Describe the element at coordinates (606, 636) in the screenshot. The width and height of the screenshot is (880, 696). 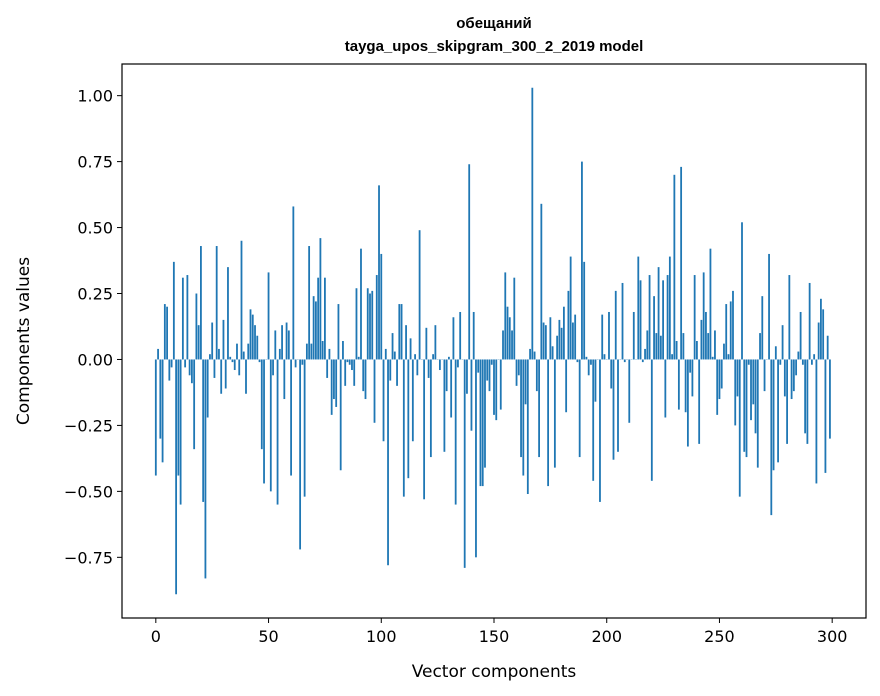
I see `x-tick-label: 200` at that location.